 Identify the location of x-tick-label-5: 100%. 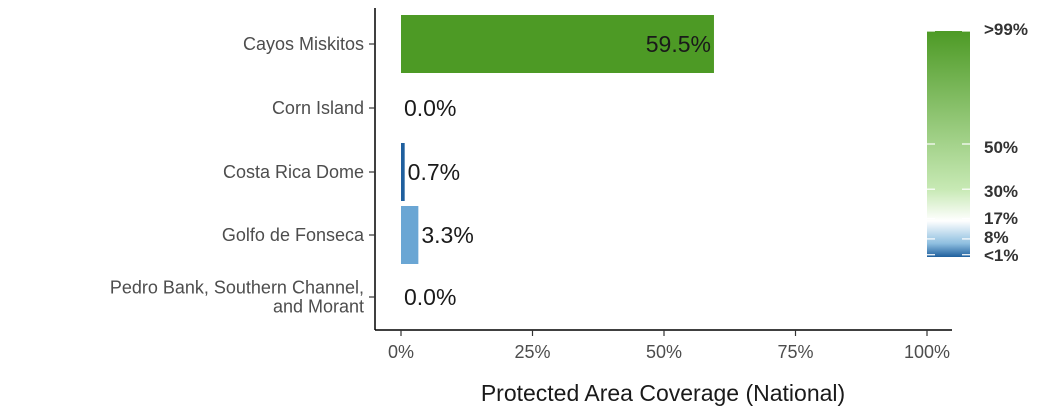
(927, 352).